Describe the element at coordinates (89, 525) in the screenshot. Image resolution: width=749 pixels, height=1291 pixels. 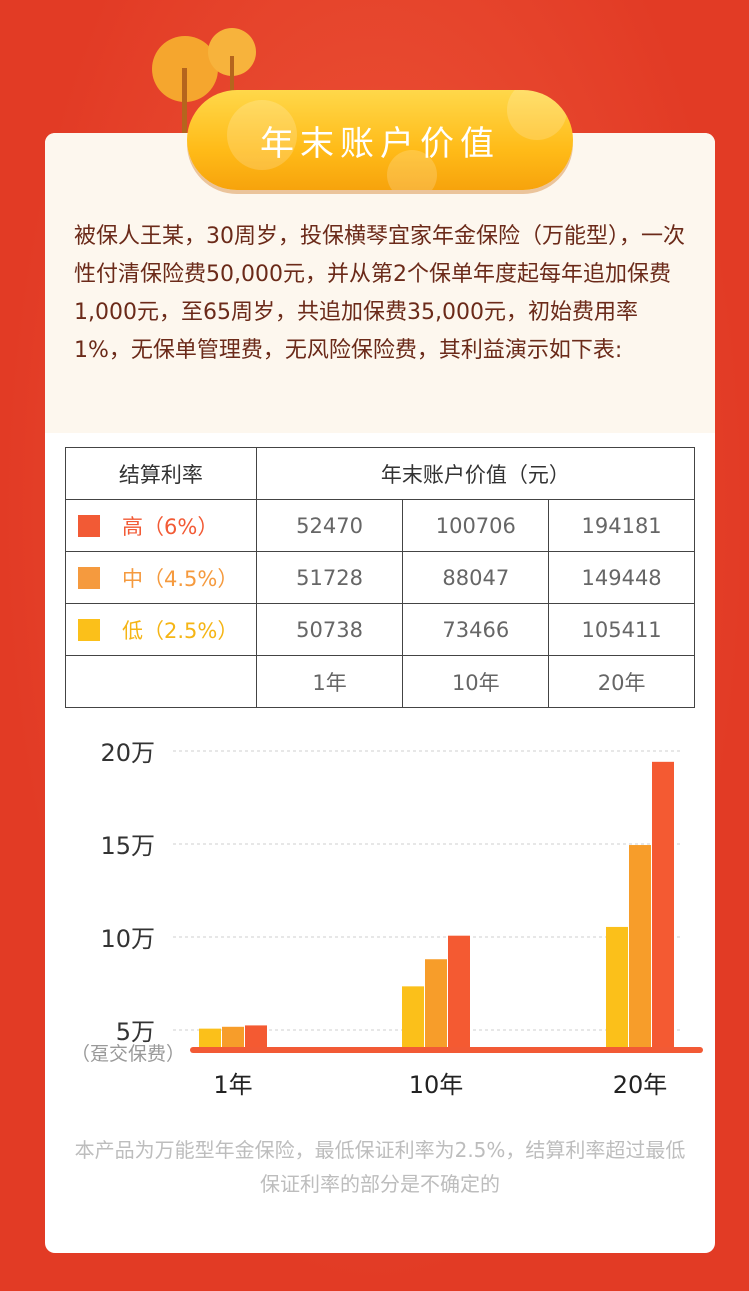
I see `legend-swatch-high` at that location.